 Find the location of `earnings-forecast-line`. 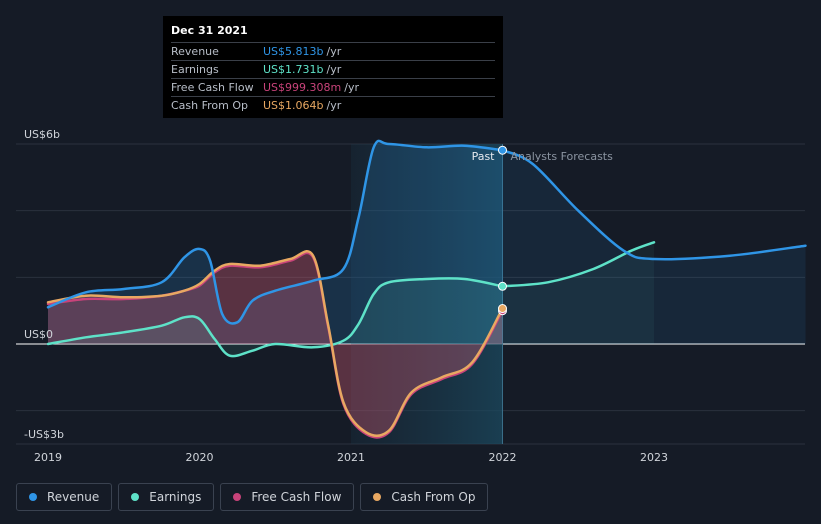

earnings-forecast-line is located at coordinates (578, 264).